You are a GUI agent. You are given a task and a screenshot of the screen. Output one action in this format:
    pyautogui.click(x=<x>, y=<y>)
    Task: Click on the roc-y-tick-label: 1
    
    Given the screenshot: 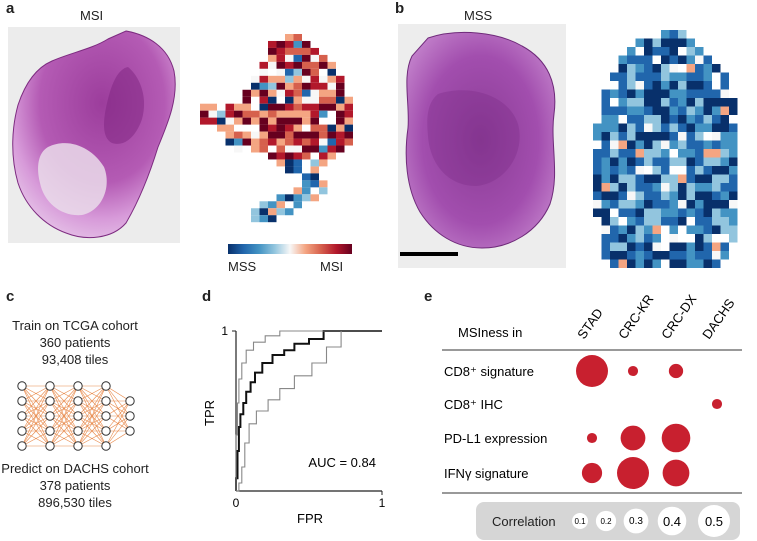 What is the action you would take?
    pyautogui.click(x=224, y=331)
    